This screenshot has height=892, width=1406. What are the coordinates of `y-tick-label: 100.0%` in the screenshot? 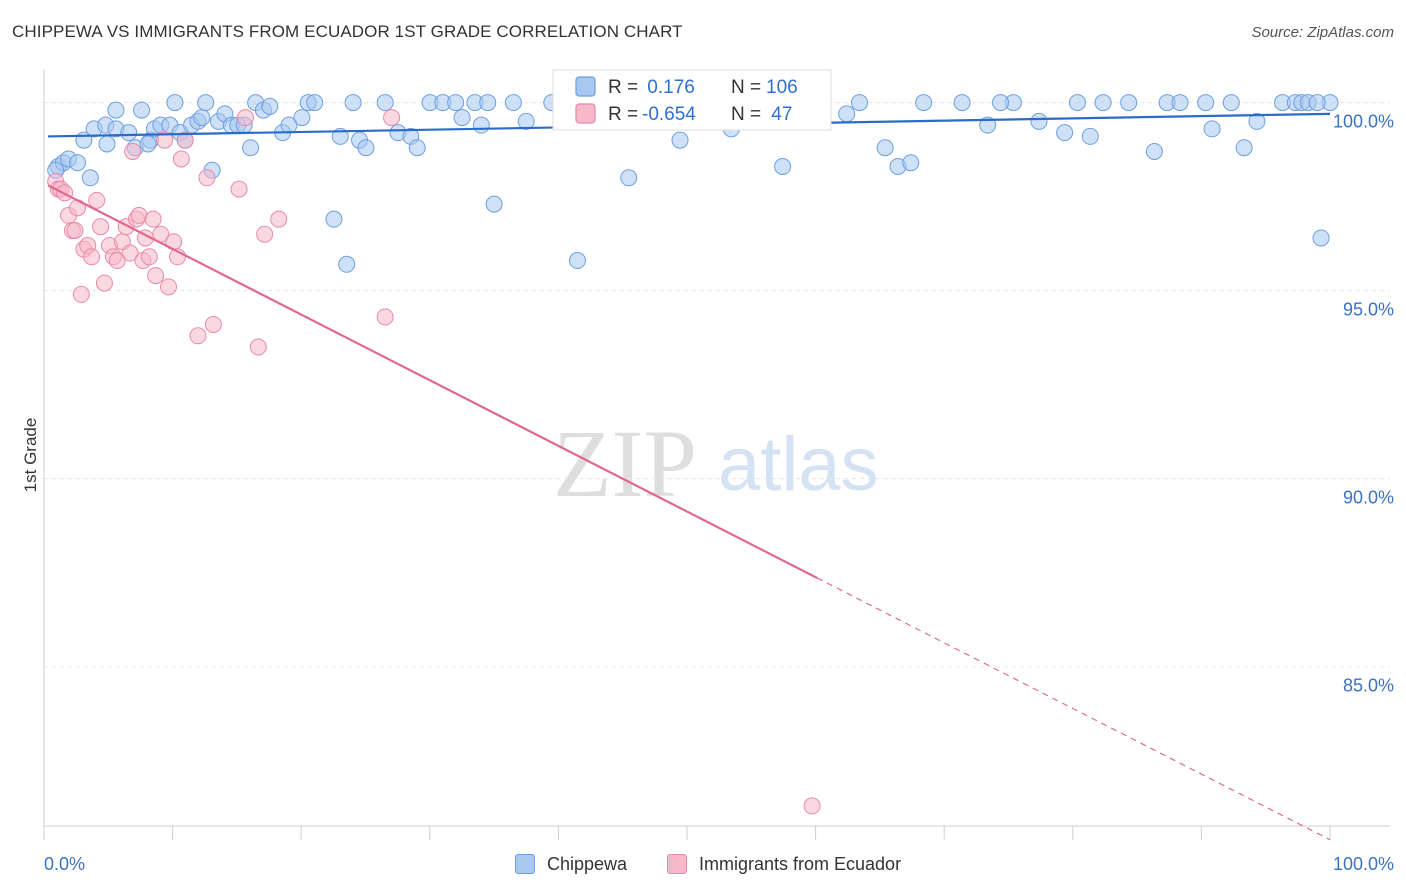 It's located at (1363, 122).